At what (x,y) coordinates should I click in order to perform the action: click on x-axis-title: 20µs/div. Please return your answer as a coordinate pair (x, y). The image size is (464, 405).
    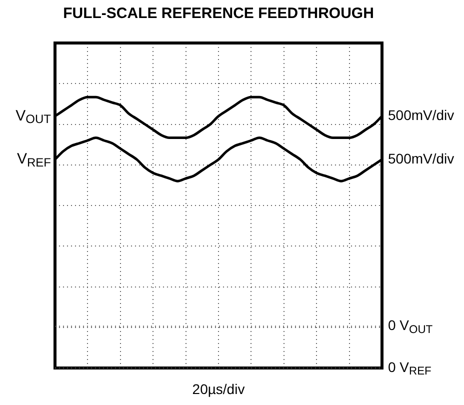
    Looking at the image, I should click on (218, 388).